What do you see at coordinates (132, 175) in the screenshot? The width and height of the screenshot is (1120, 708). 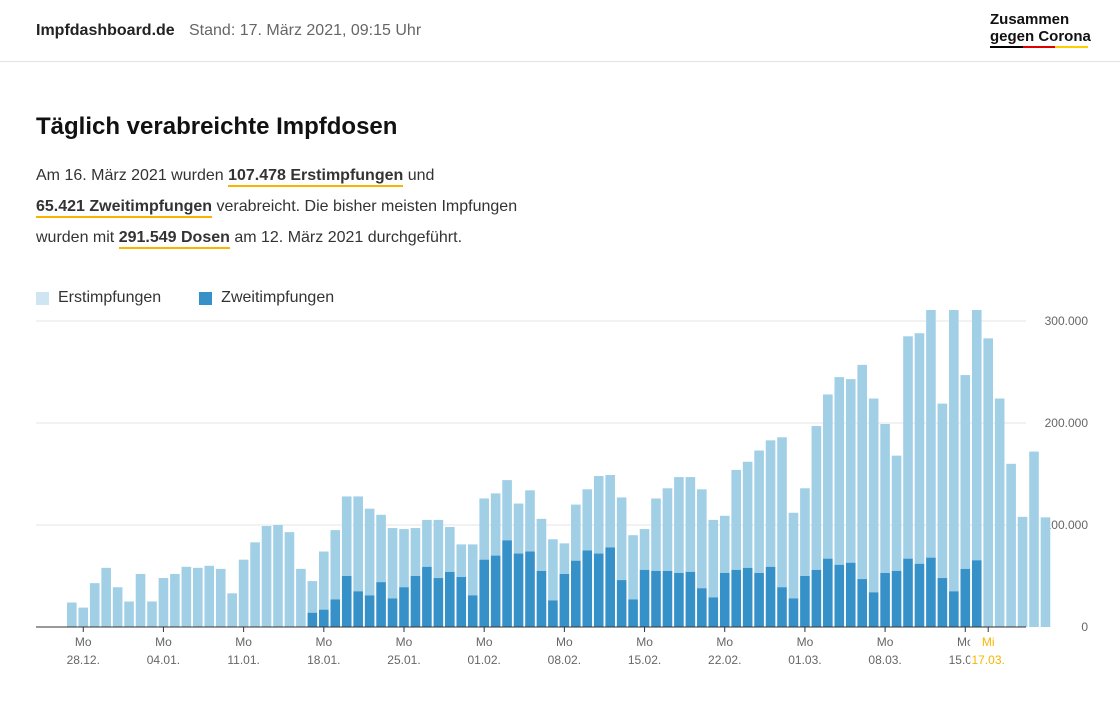 I see `summary-text-1: Am 16. März 2021 wurden` at bounding box center [132, 175].